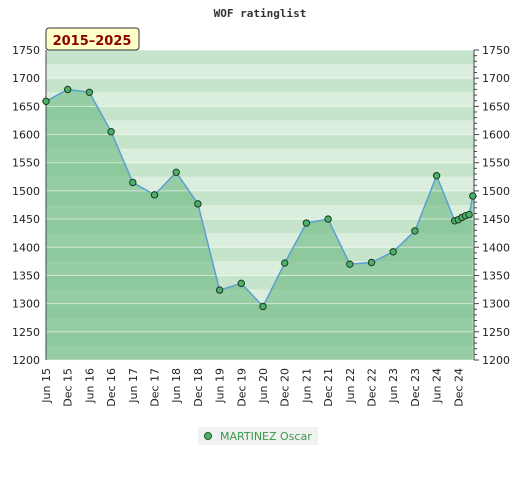  Describe the element at coordinates (285, 387) in the screenshot. I see `x-tick-label: Dec 20` at that location.